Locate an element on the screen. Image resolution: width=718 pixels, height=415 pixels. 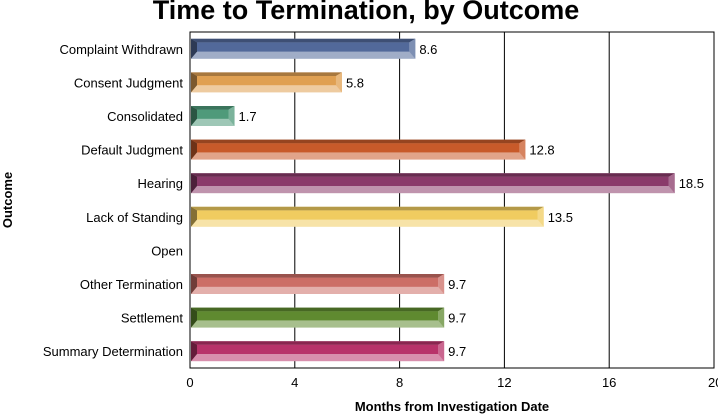
chart-title: Time to Termination, by Outcome is located at coordinates (366, 12).